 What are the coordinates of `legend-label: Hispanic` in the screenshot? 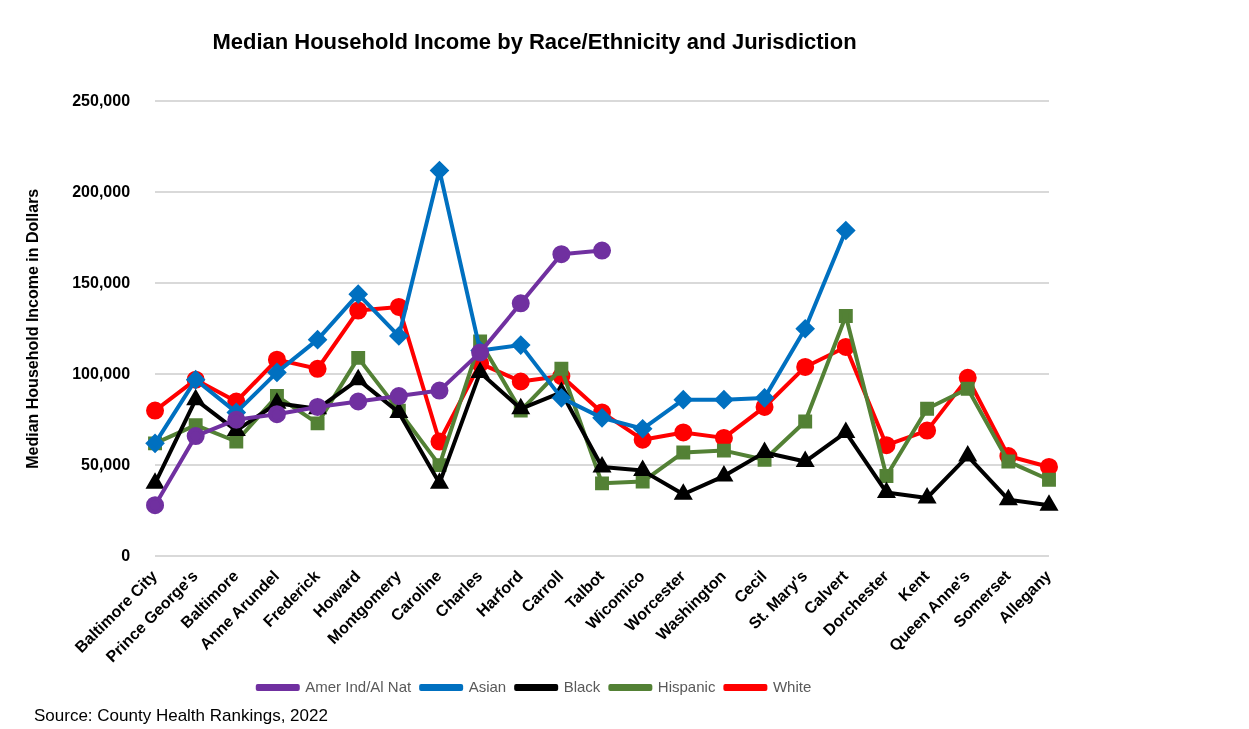 It's located at (686, 686).